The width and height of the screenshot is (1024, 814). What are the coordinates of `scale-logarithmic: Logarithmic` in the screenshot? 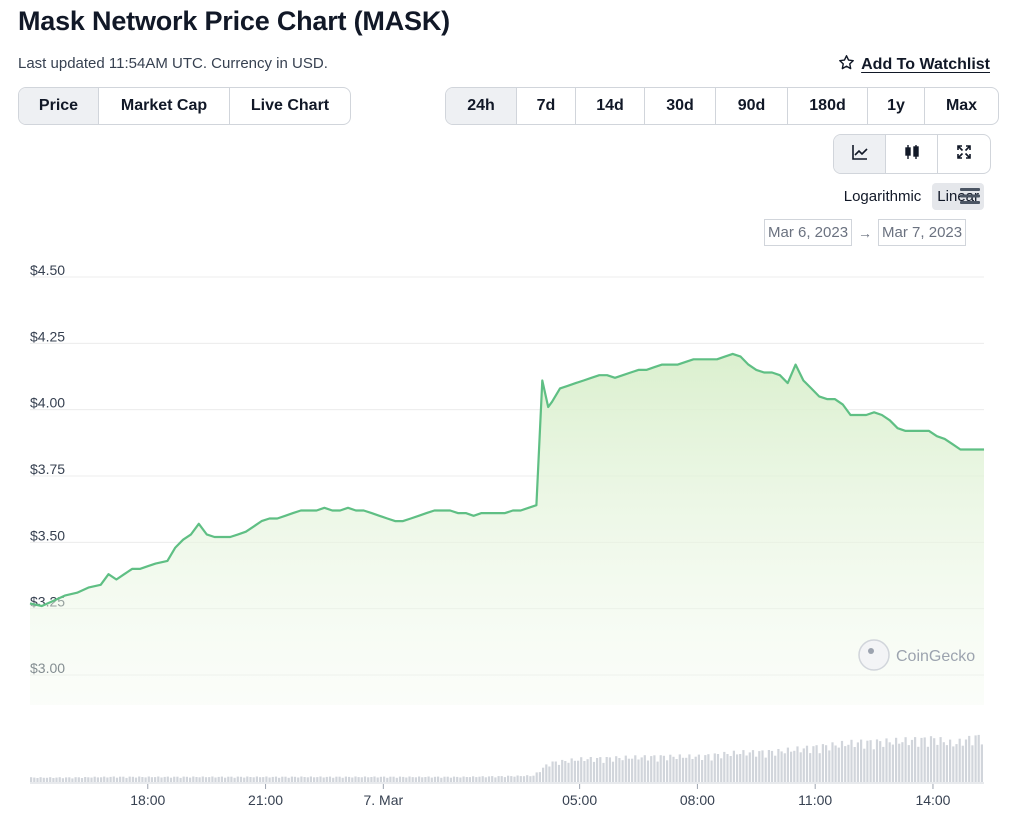 It's located at (882, 196).